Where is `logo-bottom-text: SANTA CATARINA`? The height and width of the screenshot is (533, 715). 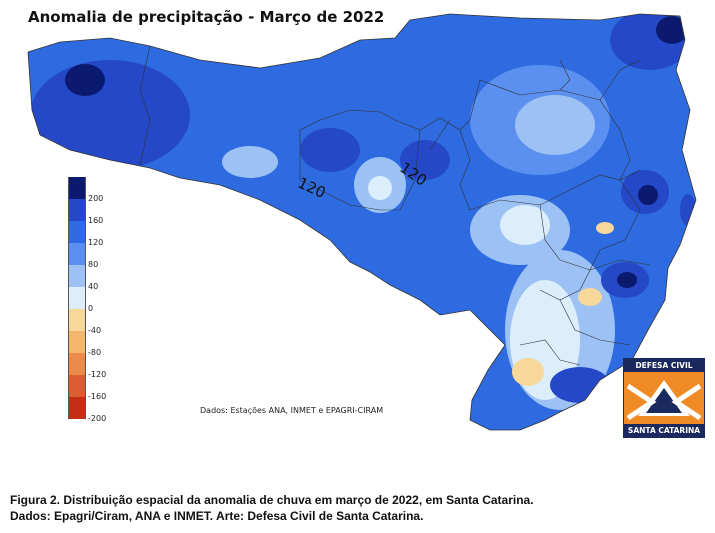 logo-bottom-text: SANTA CATARINA is located at coordinates (664, 430).